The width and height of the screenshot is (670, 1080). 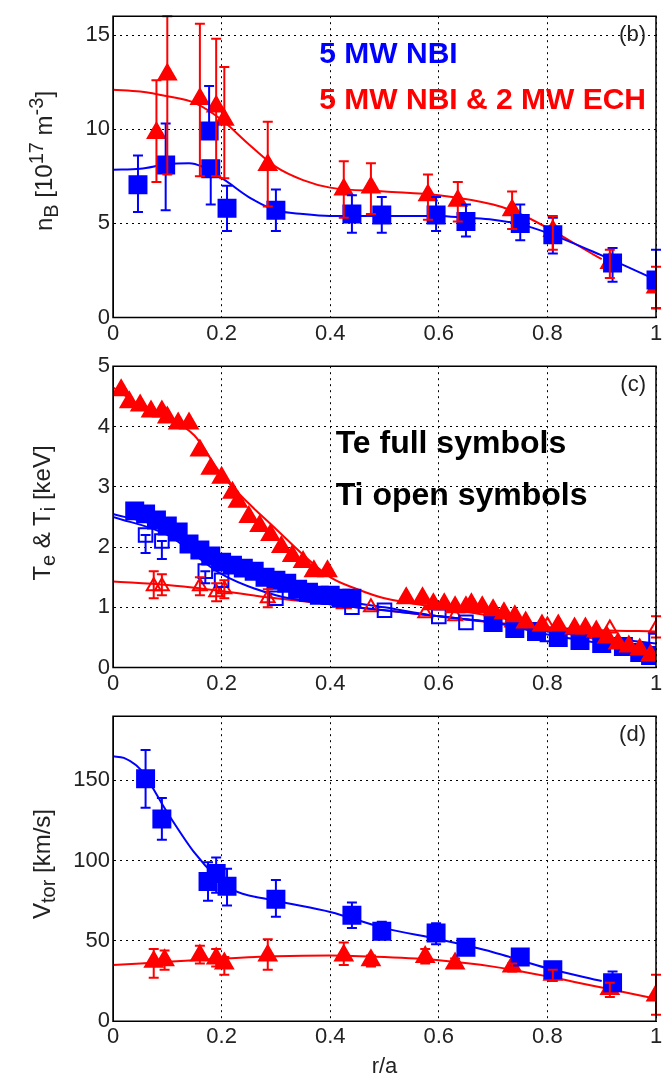 I want to click on y-tick-label: 2, so click(x=103, y=546).